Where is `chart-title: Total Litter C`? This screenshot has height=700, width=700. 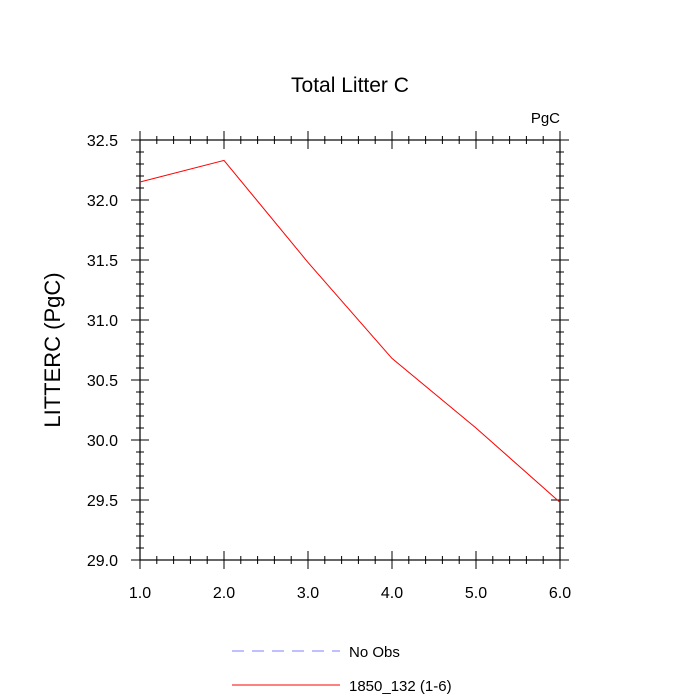 chart-title: Total Litter C is located at coordinates (350, 85).